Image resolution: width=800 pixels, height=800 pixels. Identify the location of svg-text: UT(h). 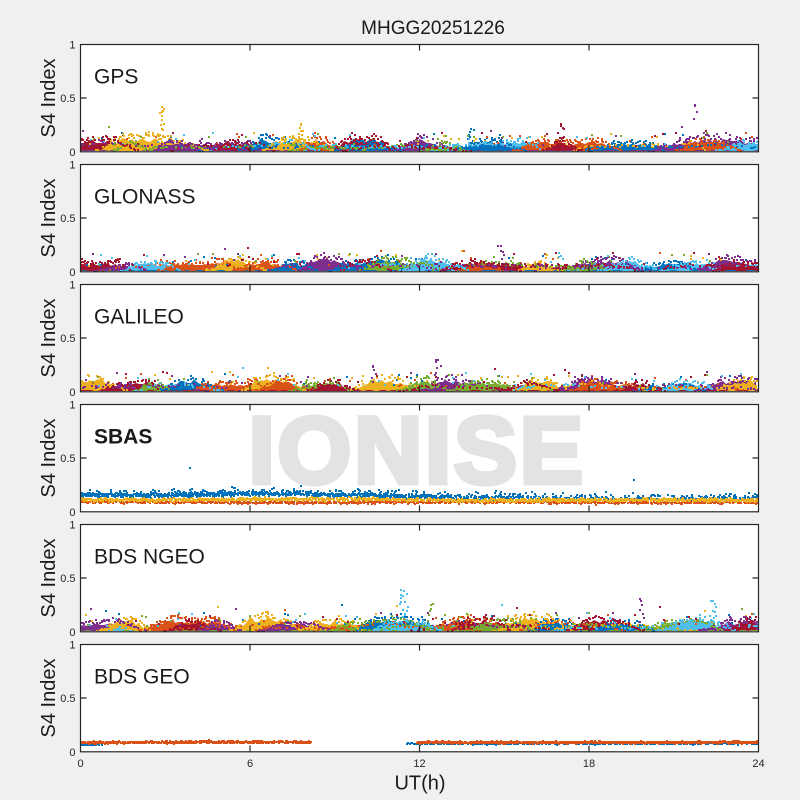
(419, 784).